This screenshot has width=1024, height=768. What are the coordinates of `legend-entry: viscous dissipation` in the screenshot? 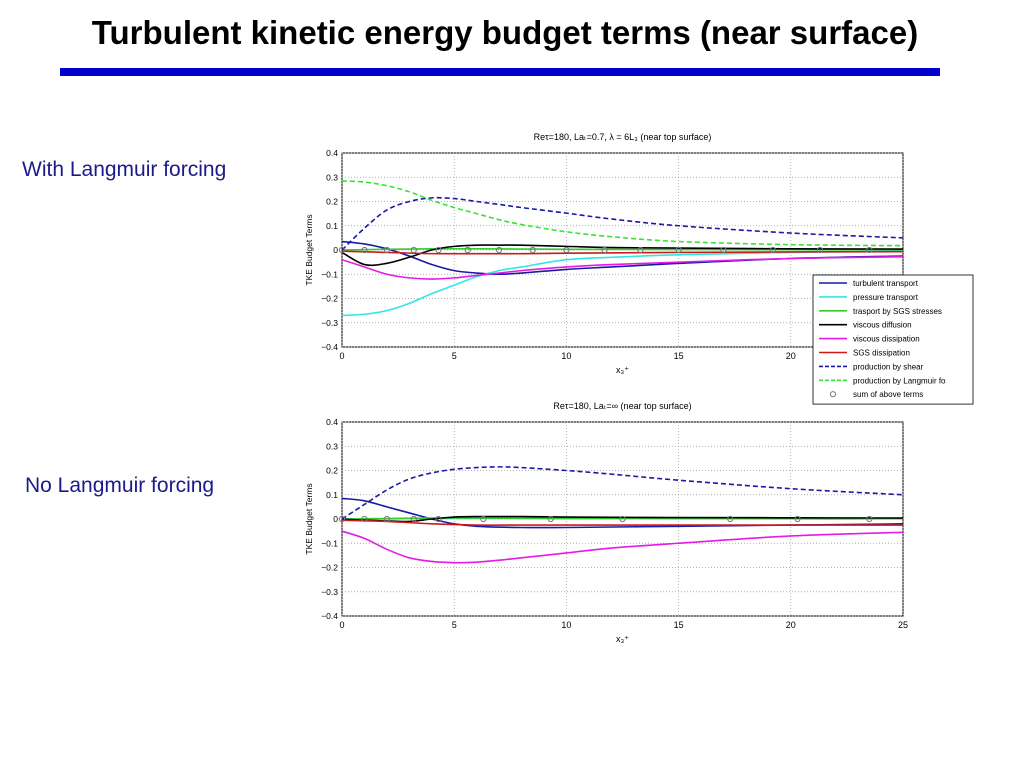 It's located at (886, 339).